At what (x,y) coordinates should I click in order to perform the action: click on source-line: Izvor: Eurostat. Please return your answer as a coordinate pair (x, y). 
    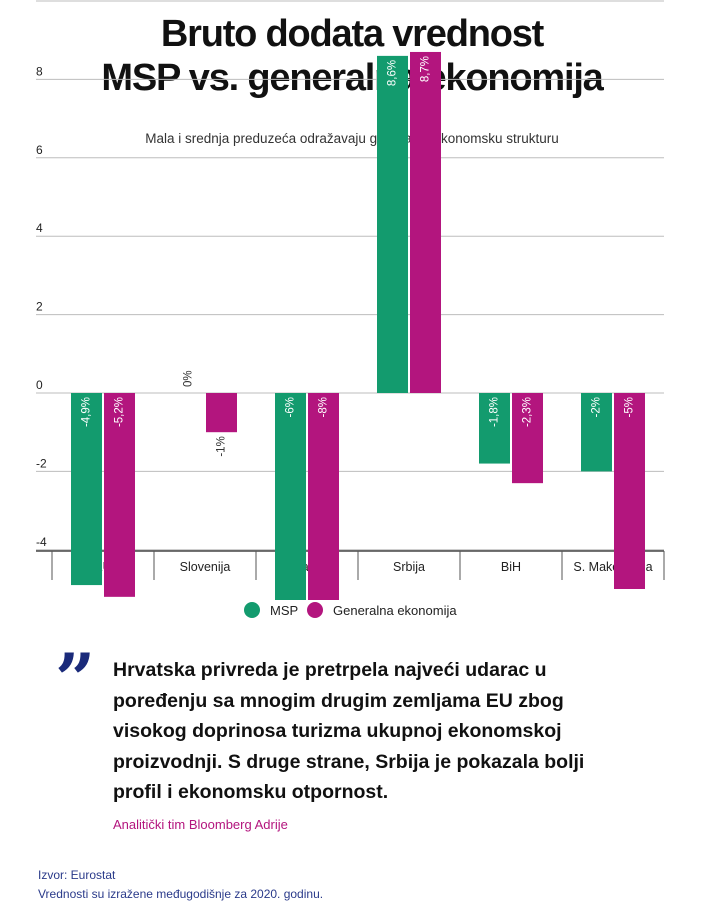
    Looking at the image, I should click on (77, 875).